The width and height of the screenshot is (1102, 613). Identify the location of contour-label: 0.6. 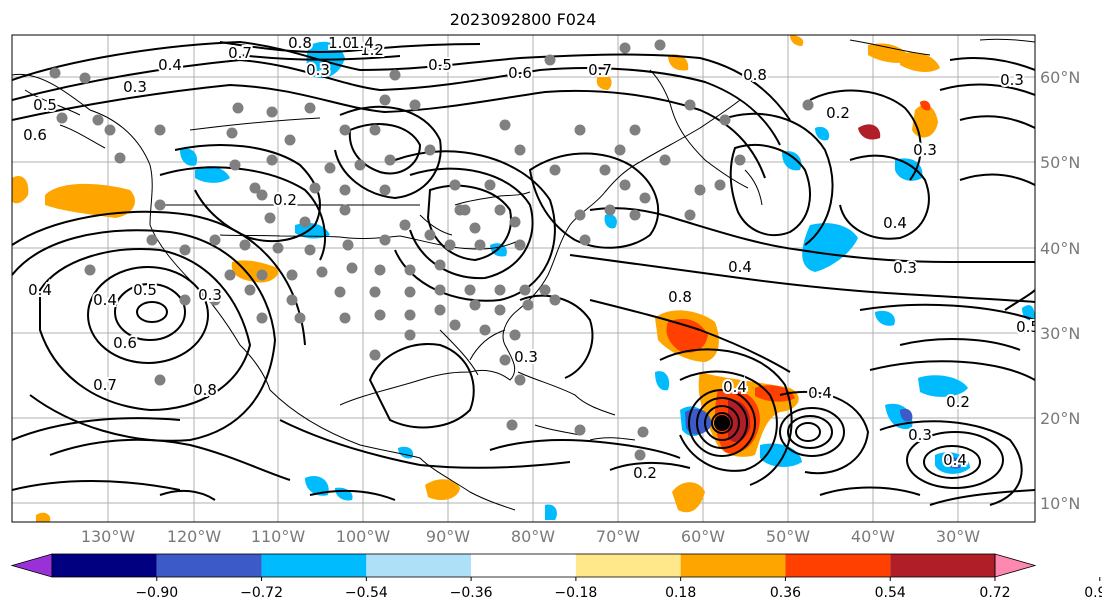
(520, 73).